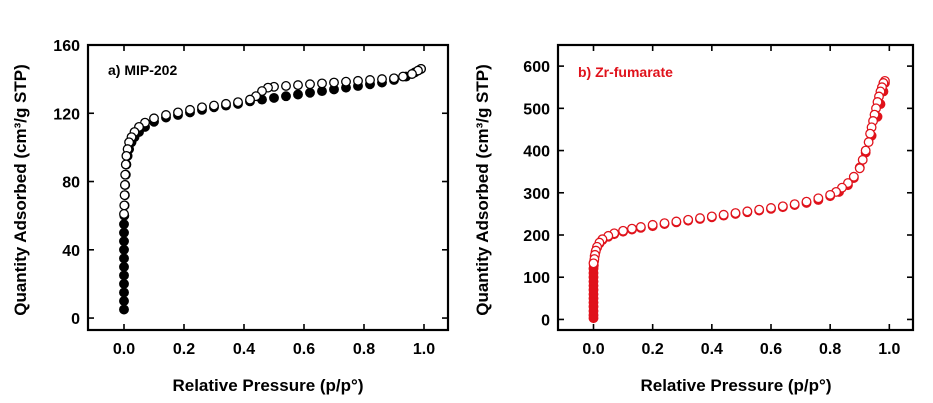 This screenshot has width=933, height=403. I want to click on y-tick-label: 120, so click(66, 114).